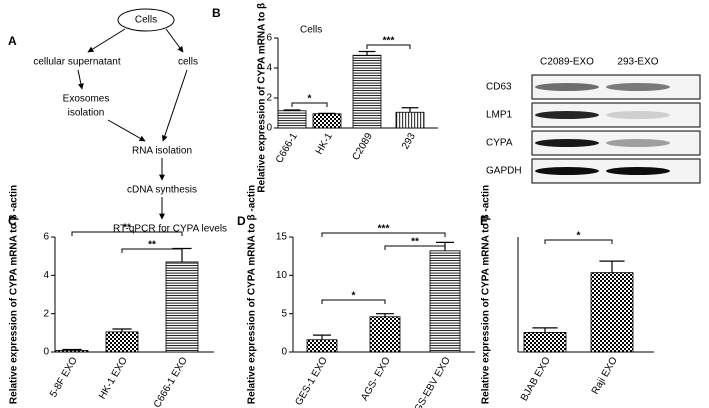 The width and height of the screenshot is (709, 408). Describe the element at coordinates (363, 146) in the screenshot. I see `x-tick-label: C2089` at that location.